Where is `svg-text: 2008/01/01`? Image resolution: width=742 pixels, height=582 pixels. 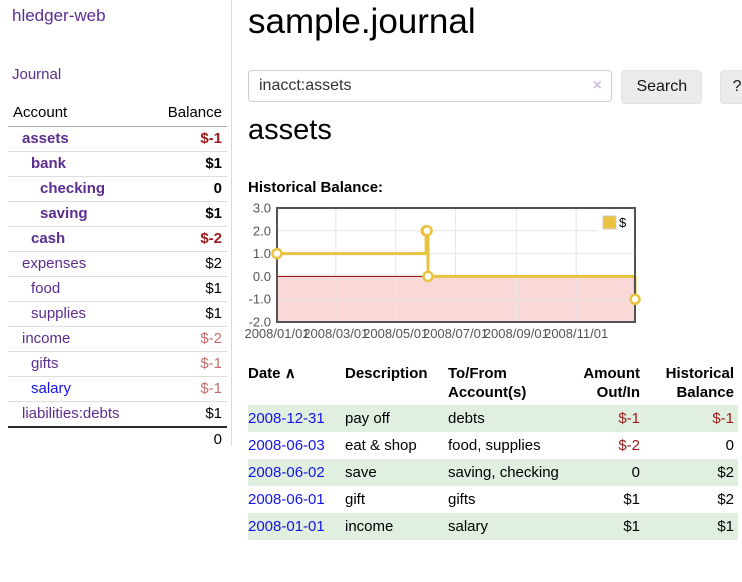 svg-text: 2008/01/01 is located at coordinates (276, 333).